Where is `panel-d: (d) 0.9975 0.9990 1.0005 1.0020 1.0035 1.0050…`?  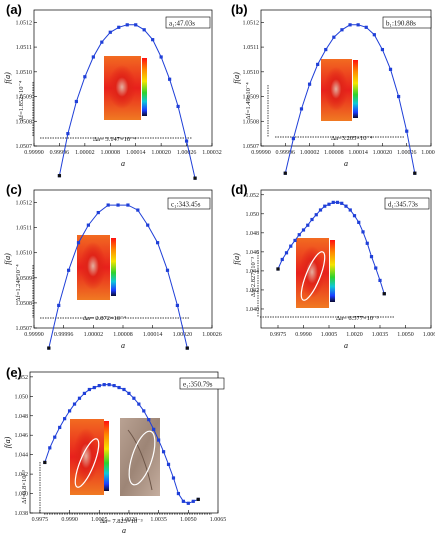 panel-d: (d) 0.9975 0.9990 1.0005 1.0020 1.0035 1.0050… is located at coordinates (333, 266).